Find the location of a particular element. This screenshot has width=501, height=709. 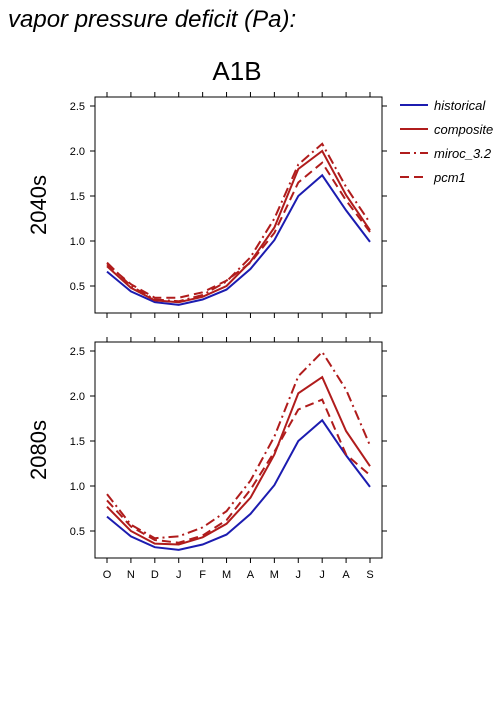

x-tick-label: D is located at coordinates (155, 575).